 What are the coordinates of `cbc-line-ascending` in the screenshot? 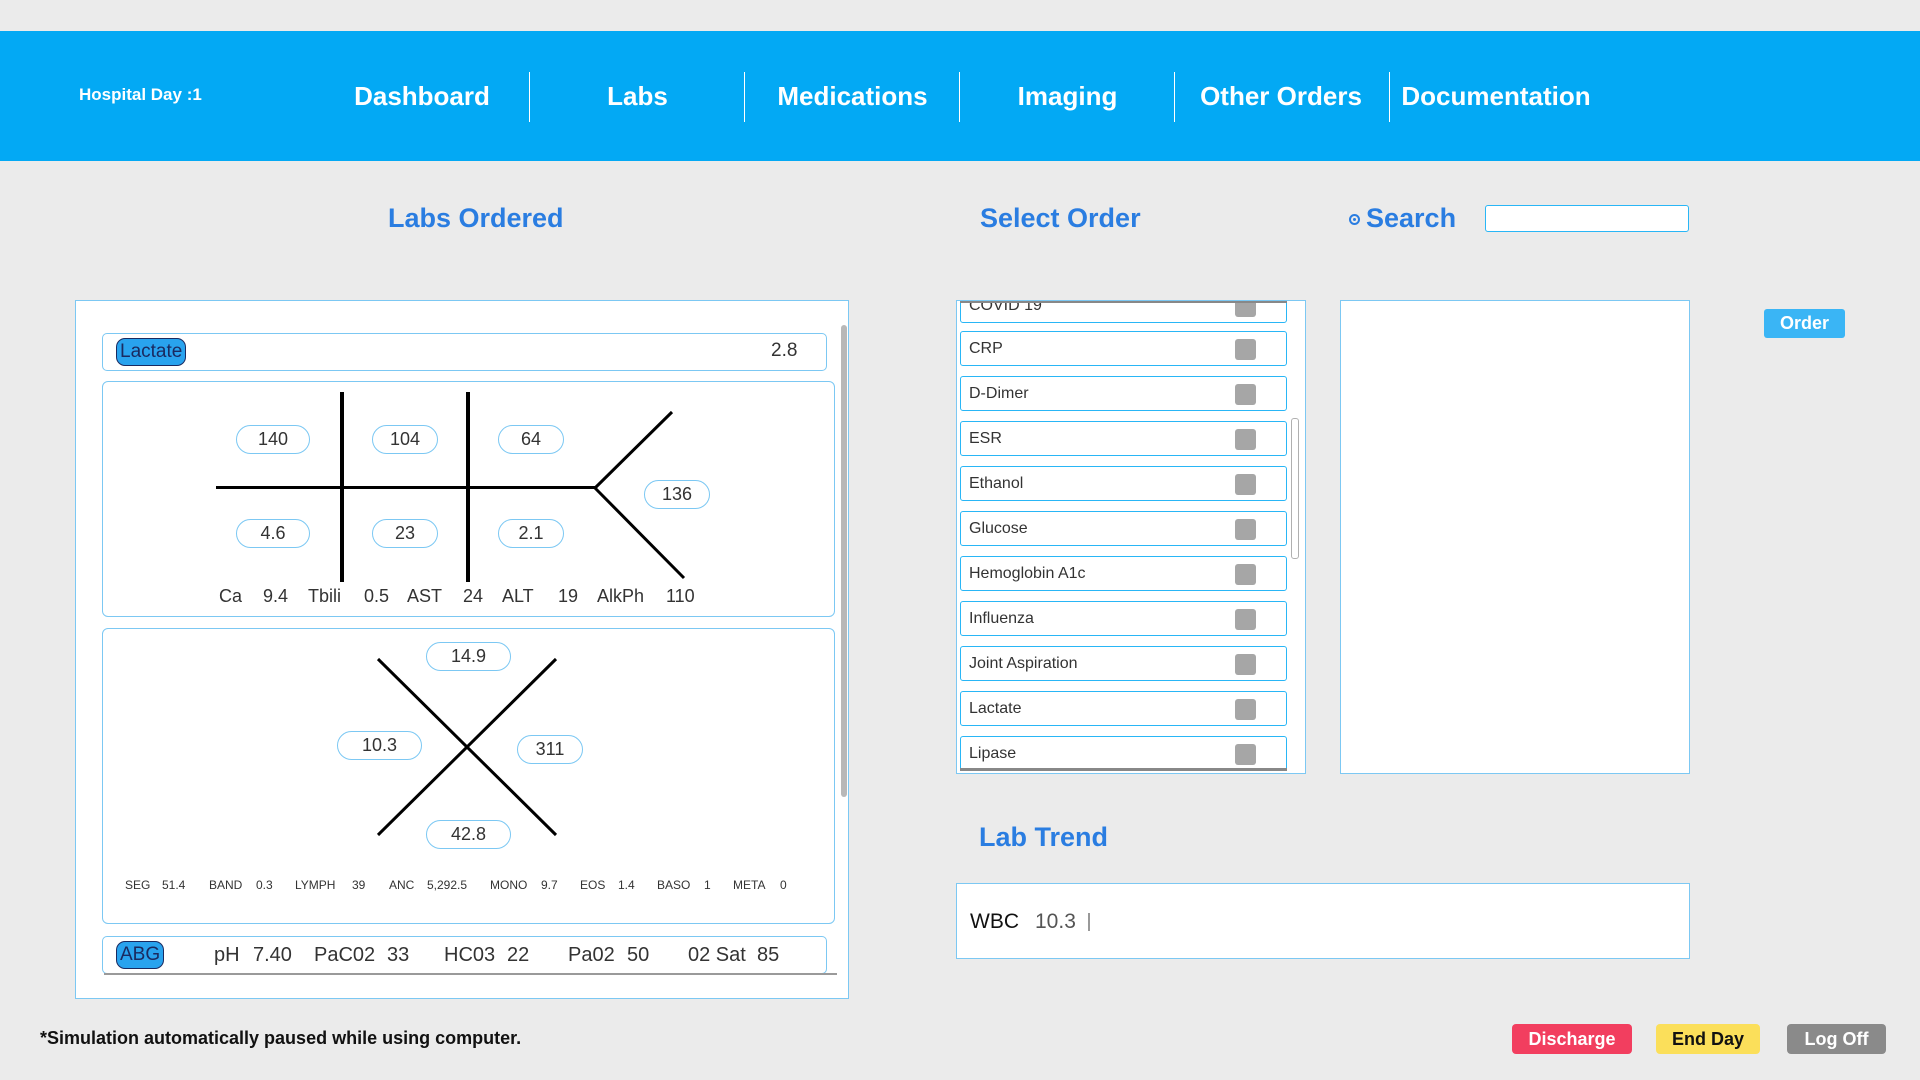 It's located at (467, 747).